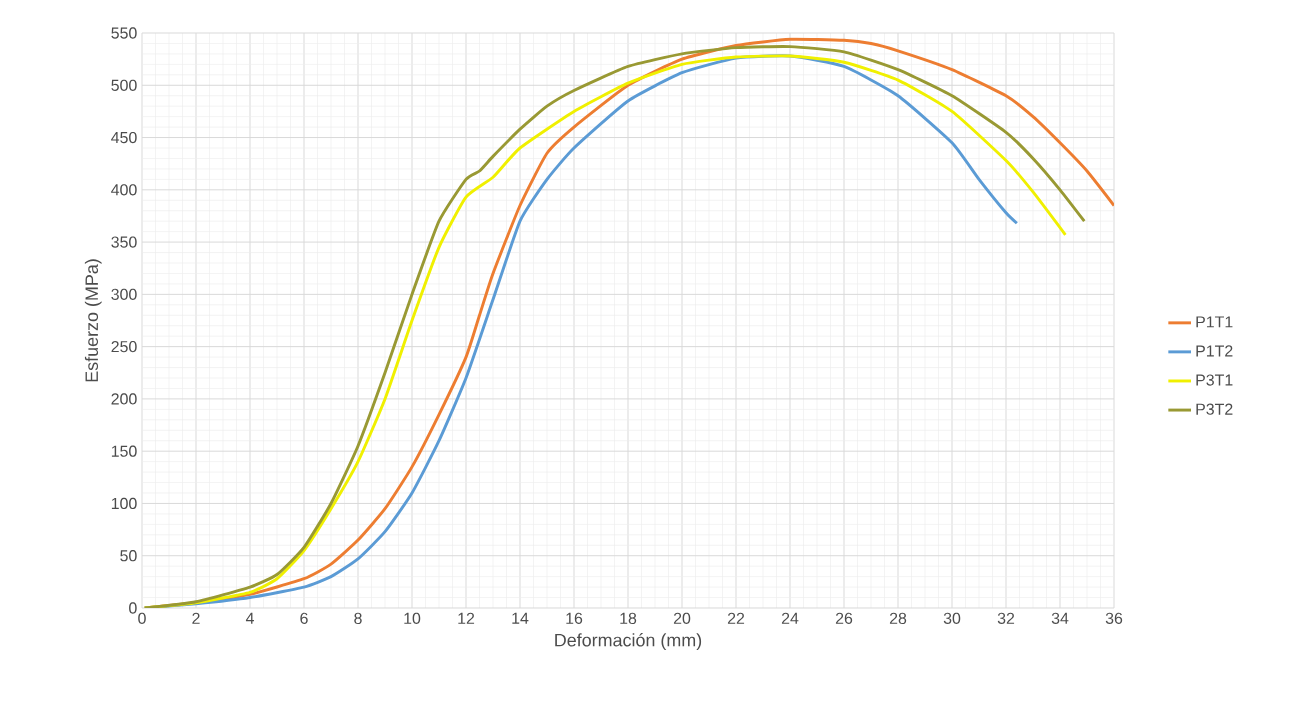  I want to click on x-tick-label: 22, so click(736, 618).